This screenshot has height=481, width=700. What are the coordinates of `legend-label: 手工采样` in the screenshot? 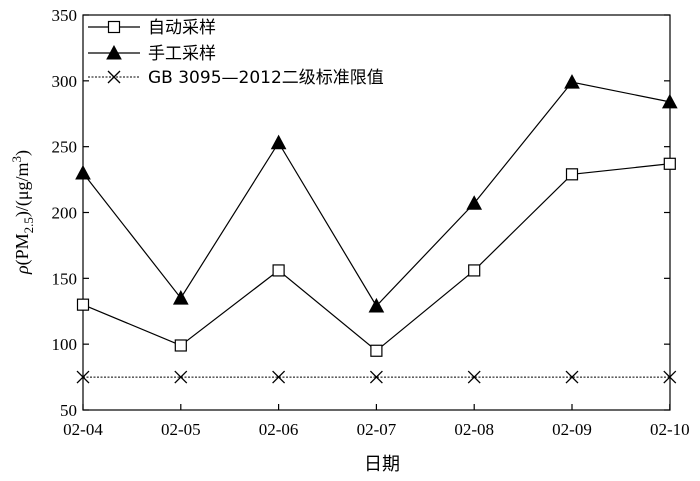 It's located at (182, 54).